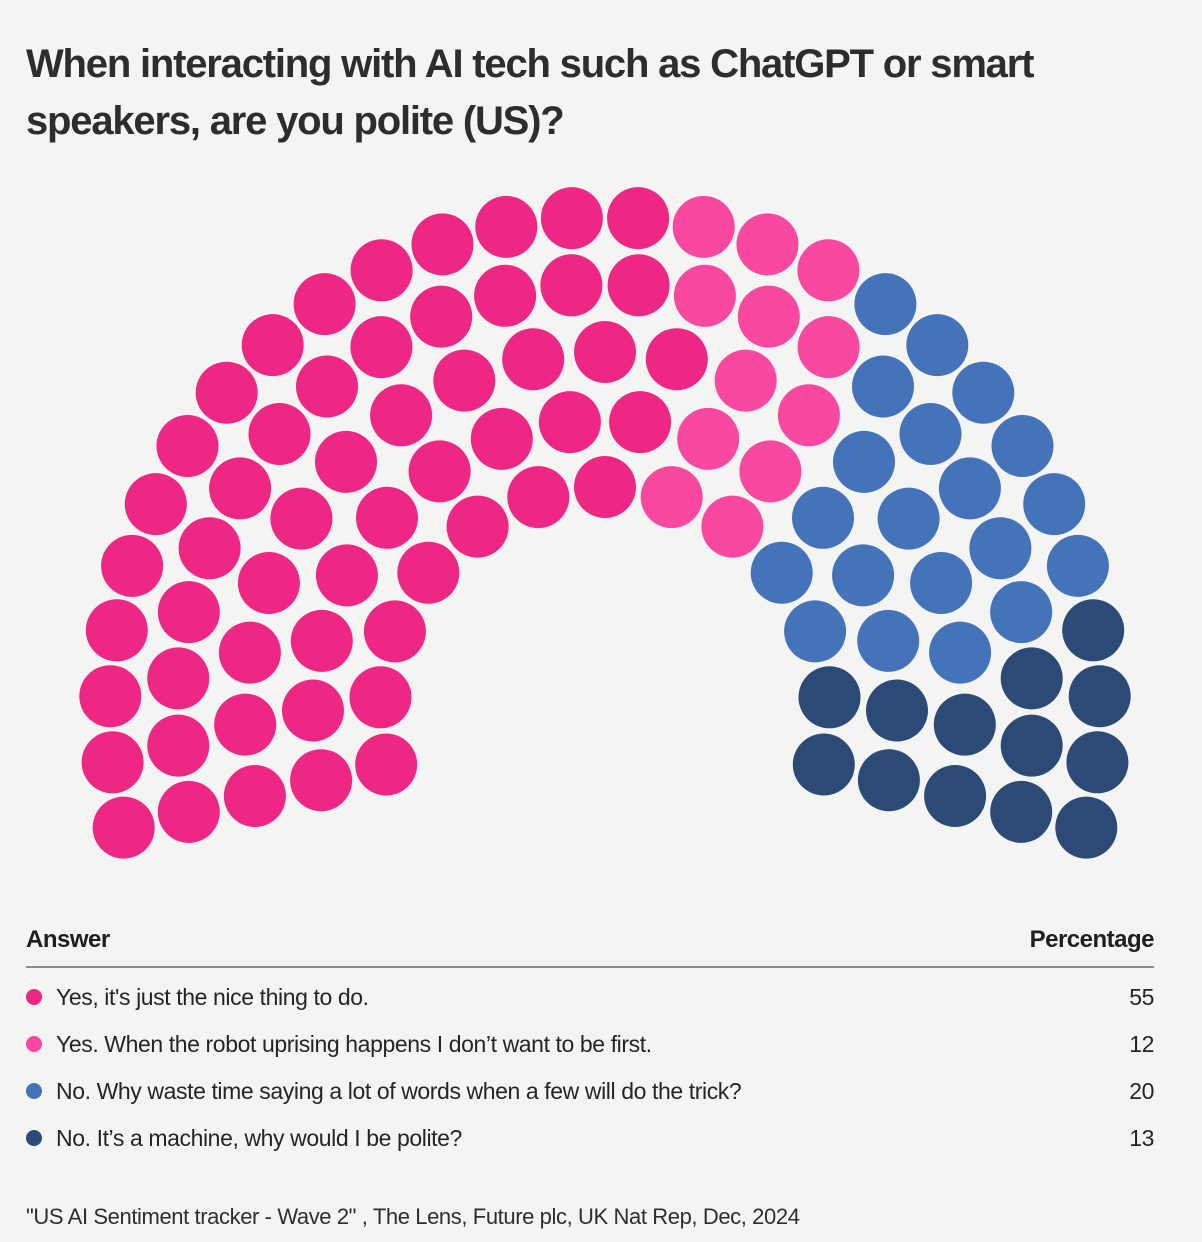 The width and height of the screenshot is (1202, 1242). What do you see at coordinates (590, 939) in the screenshot?
I see `legend-header-row: Answer Percentage` at bounding box center [590, 939].